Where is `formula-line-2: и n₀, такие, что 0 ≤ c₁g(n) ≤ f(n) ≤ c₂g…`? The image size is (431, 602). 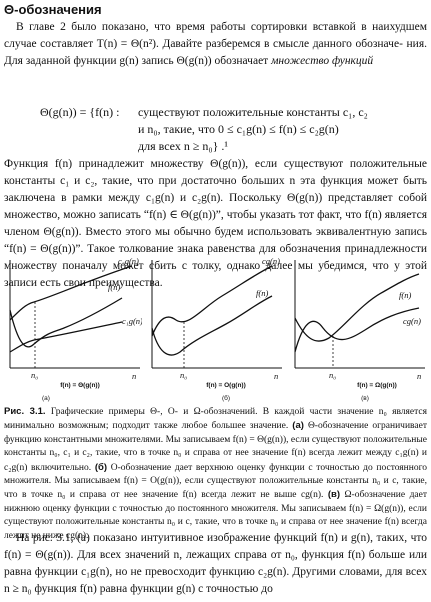
formula-line-2: и n₀, такие, что 0 ≤ c₁g(n) ≤ f(n) ≤ c₂g… is located at coordinates (238, 129).